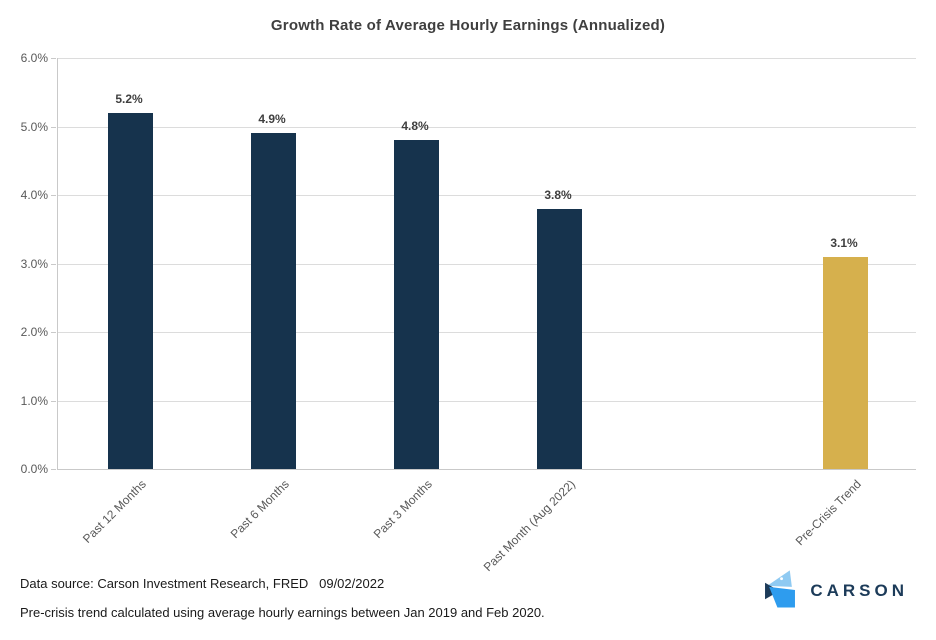 This screenshot has width=936, height=640. Describe the element at coordinates (34, 195) in the screenshot. I see `y-axis-label: 4.0%` at that location.